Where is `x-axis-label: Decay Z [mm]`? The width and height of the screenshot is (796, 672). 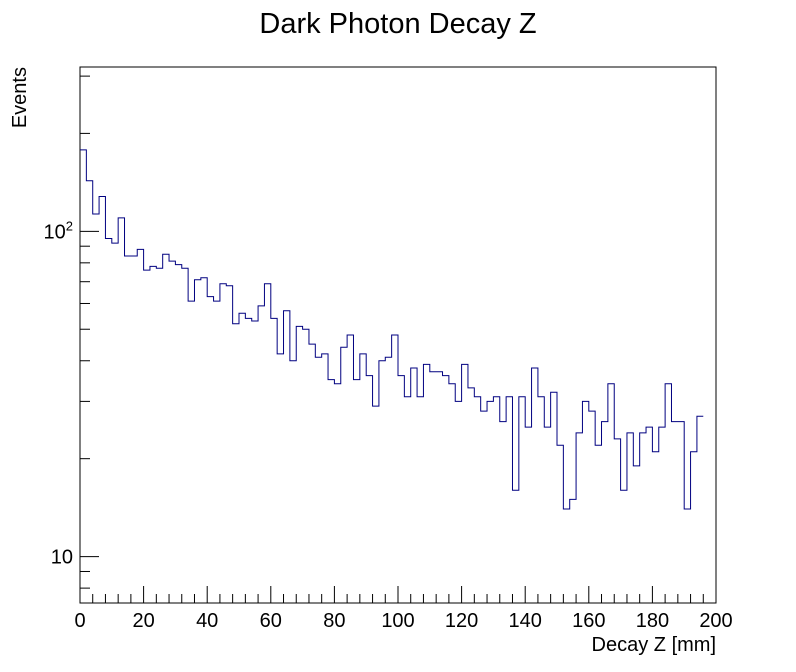
x-axis-label: Decay Z [mm] is located at coordinates (654, 645).